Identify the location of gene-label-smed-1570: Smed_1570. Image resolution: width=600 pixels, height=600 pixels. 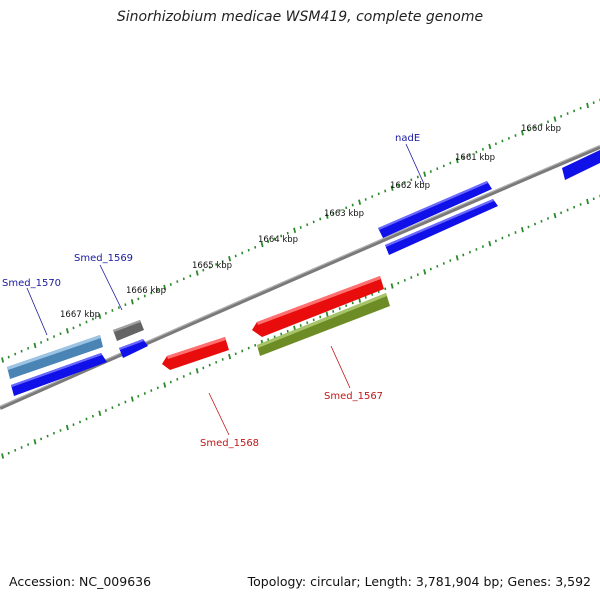
(31, 283).